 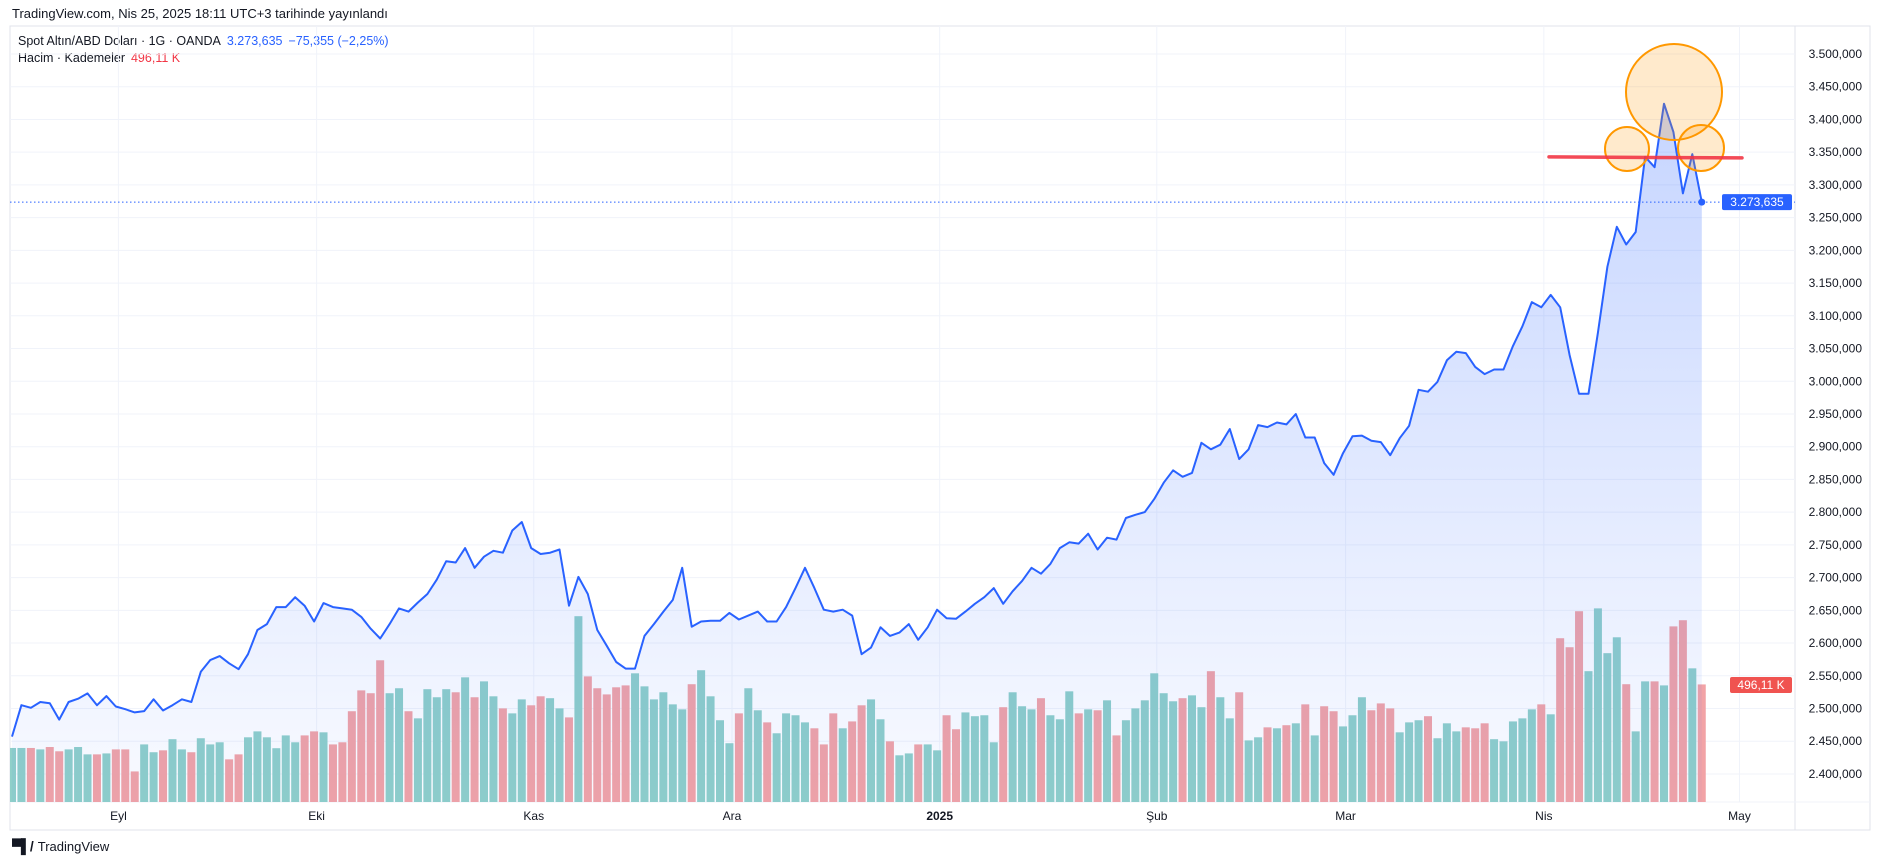 I want to click on current-volume-badge: 496,11 K, so click(x=1761, y=685).